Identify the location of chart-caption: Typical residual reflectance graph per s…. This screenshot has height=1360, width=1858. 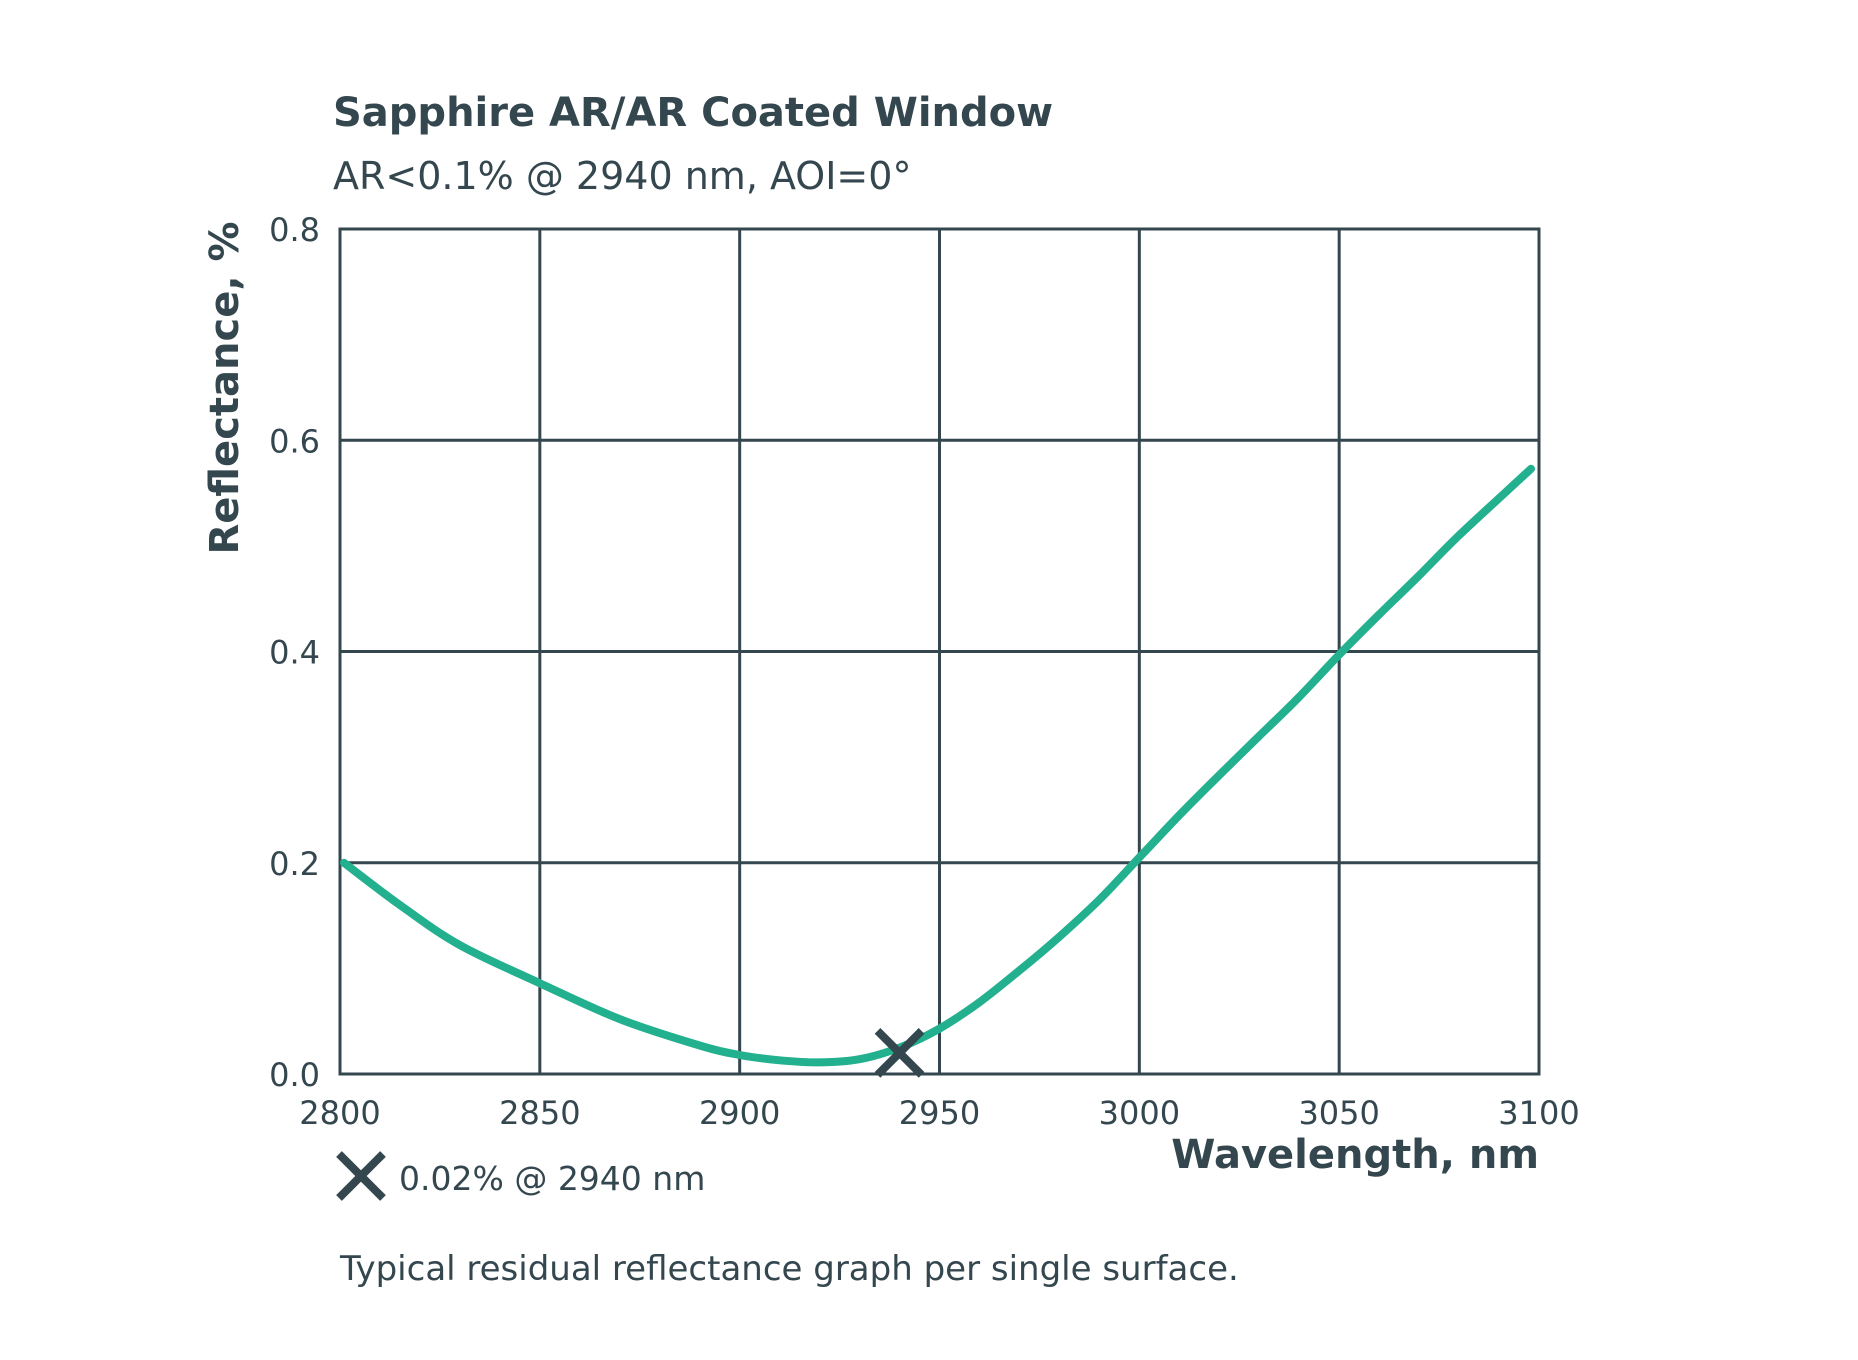
(789, 1269).